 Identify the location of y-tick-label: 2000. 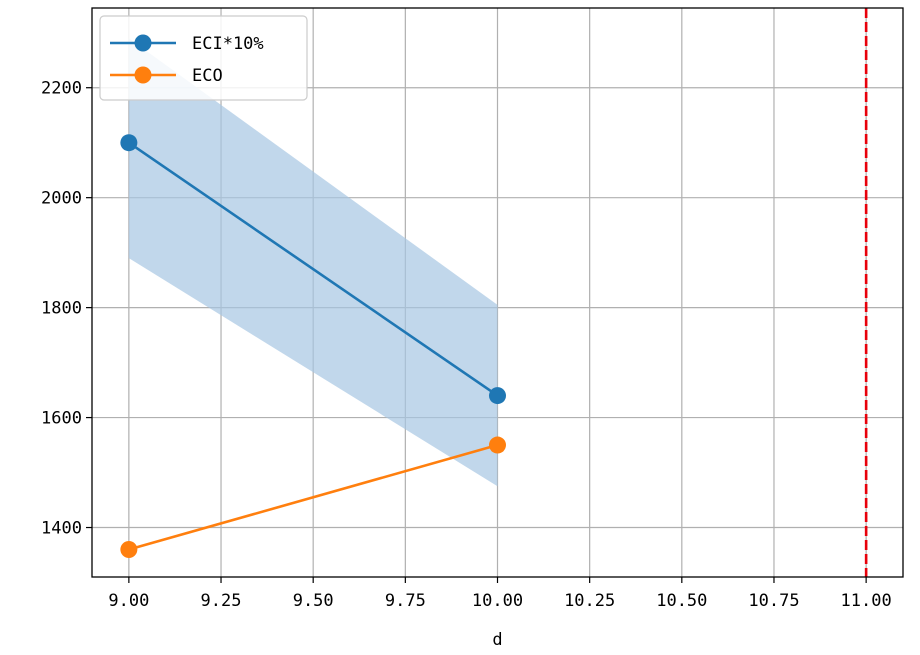
(61, 199).